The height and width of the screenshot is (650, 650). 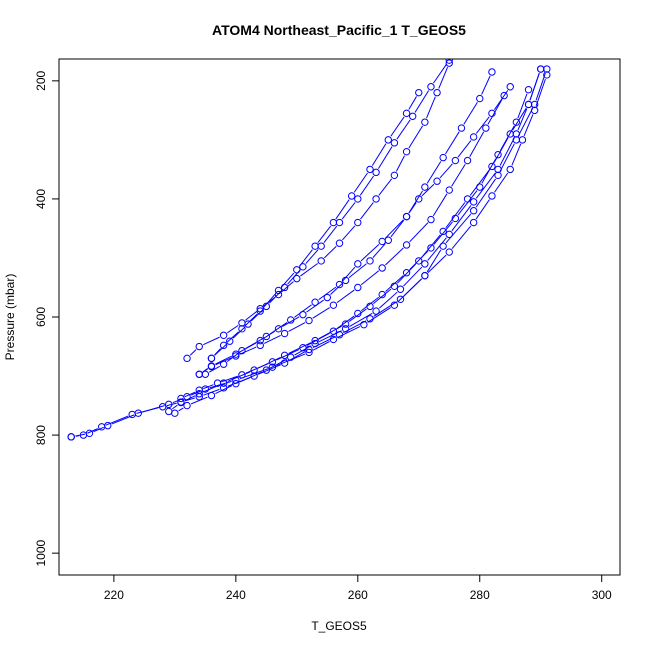 I want to click on y-axis-label: Pressure (mbar), so click(x=10, y=317).